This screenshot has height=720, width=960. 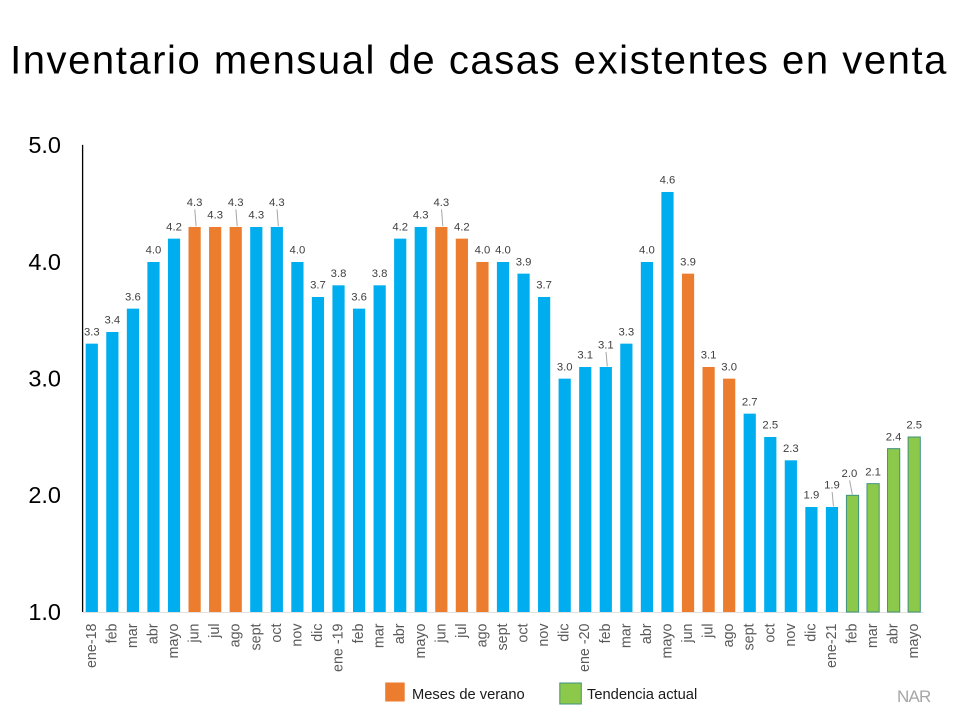 I want to click on svg-text: Tendencia actual, so click(x=642, y=695).